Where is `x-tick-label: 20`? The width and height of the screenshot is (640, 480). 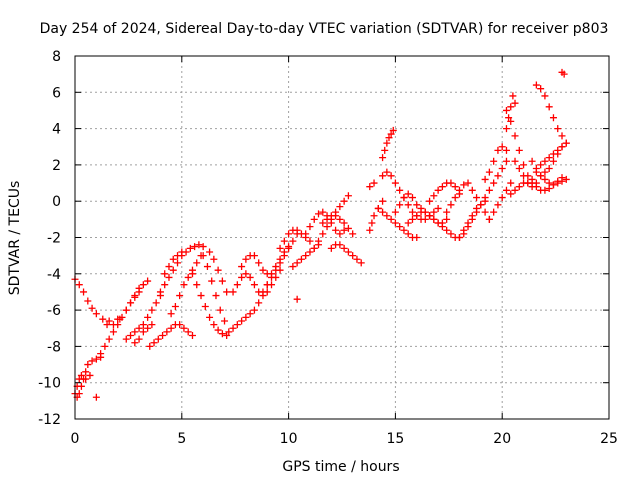
x-tick-label: 20 is located at coordinates (502, 439).